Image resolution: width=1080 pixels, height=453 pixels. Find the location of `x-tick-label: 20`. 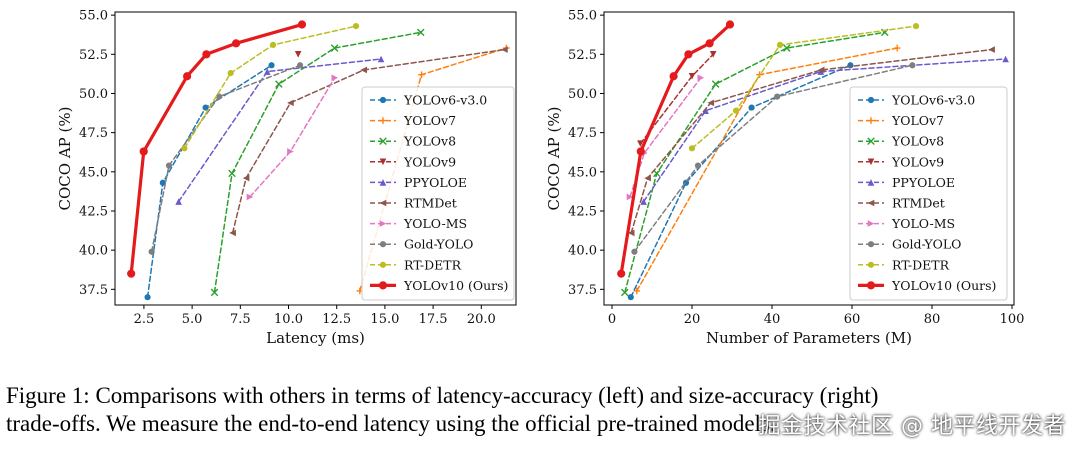

x-tick-label: 20 is located at coordinates (692, 319).